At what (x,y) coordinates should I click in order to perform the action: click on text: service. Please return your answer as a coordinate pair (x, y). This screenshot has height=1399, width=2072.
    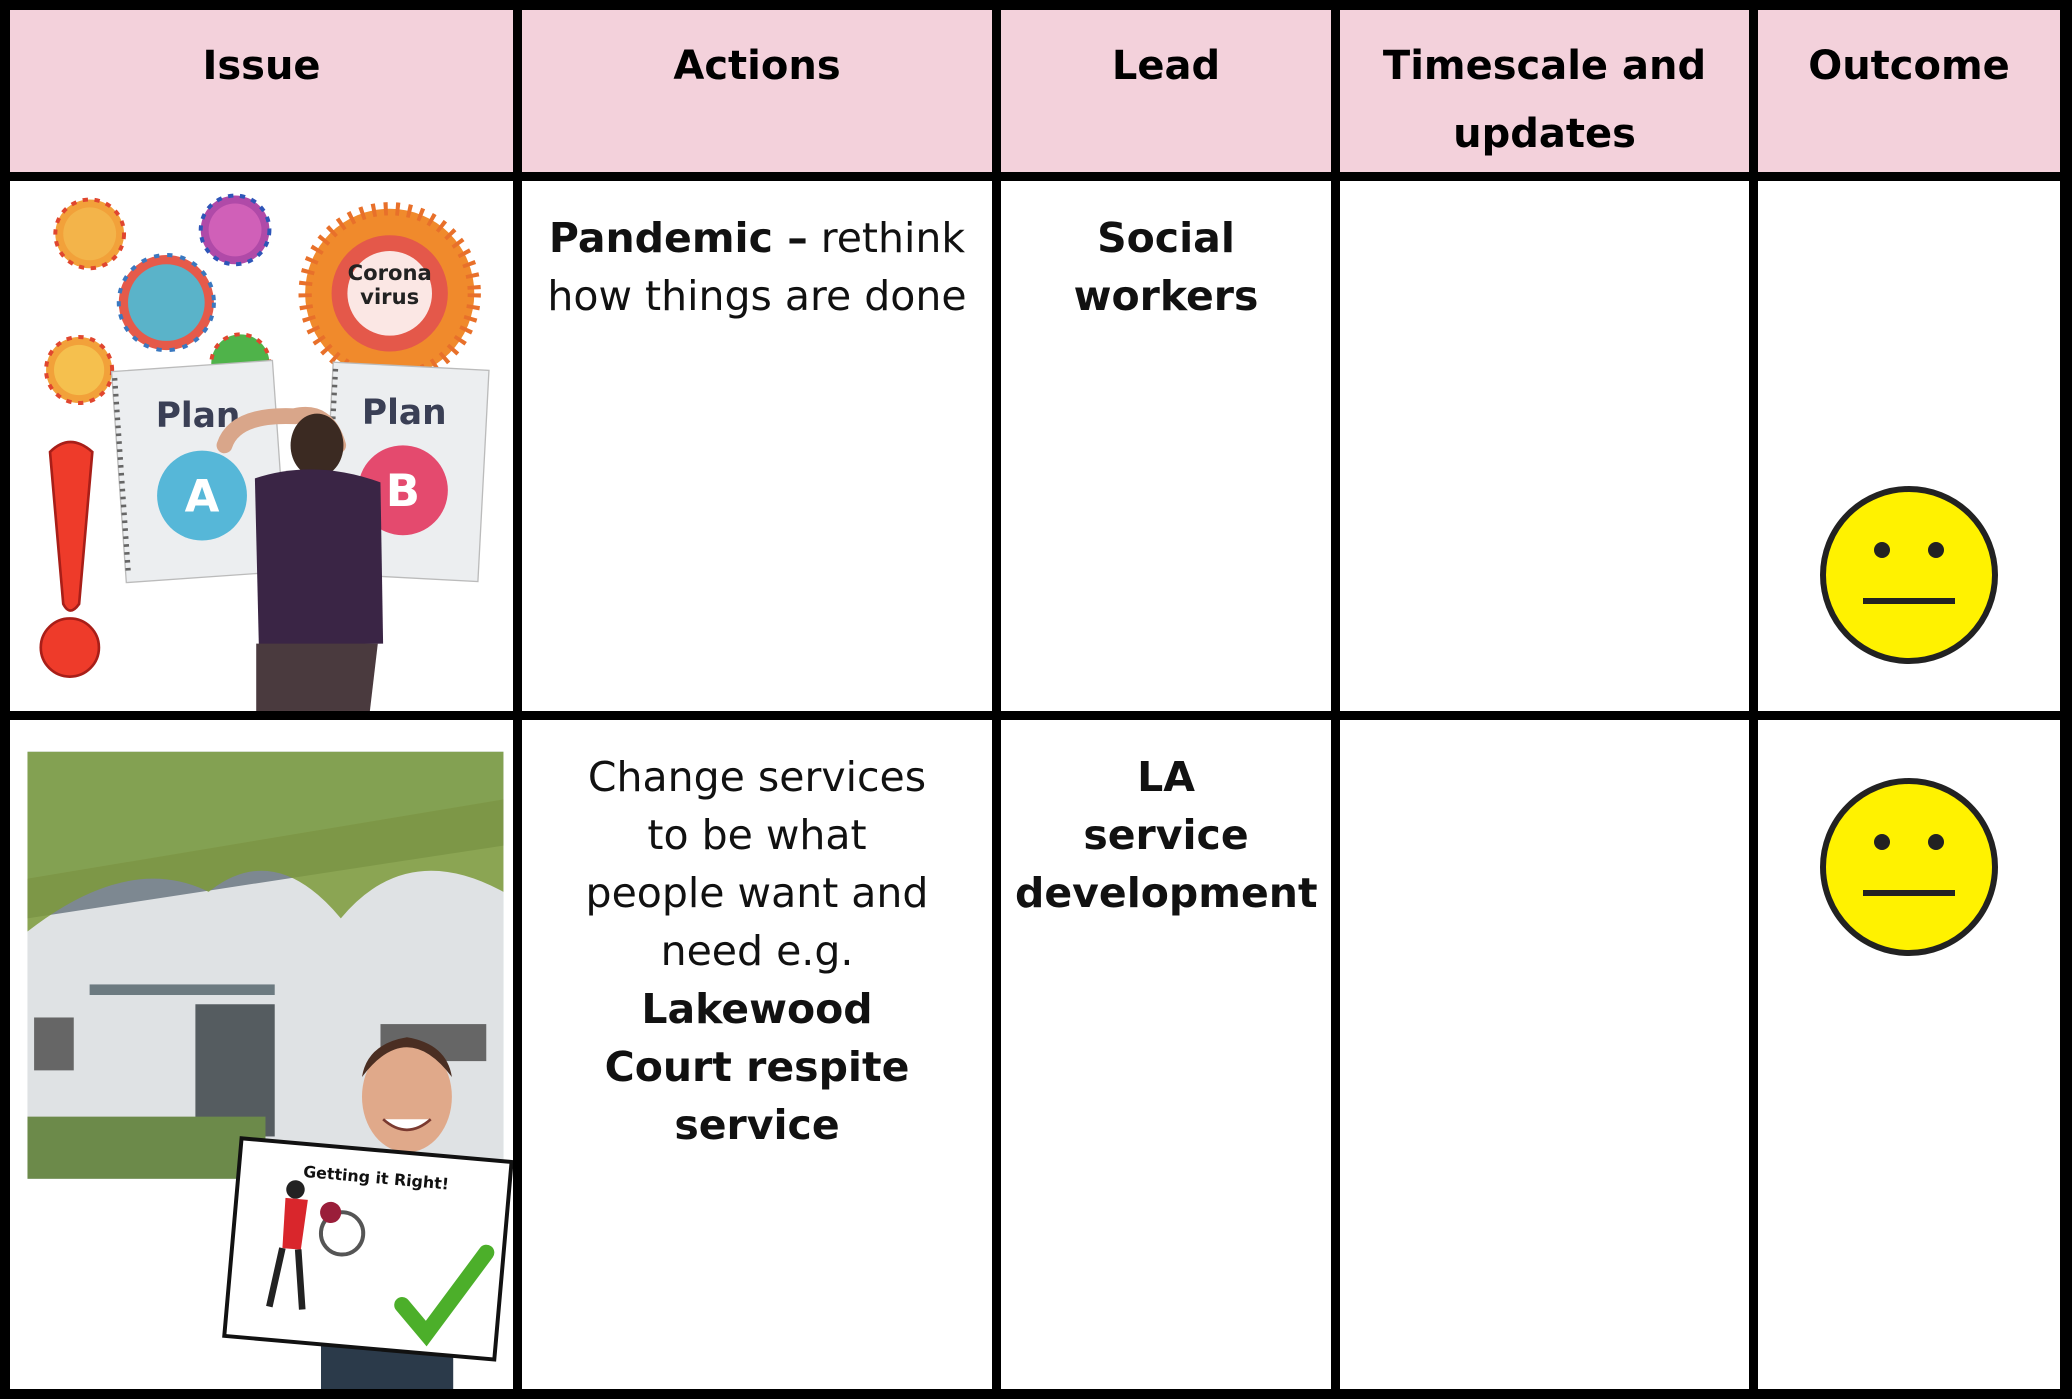
    Looking at the image, I should click on (1166, 835).